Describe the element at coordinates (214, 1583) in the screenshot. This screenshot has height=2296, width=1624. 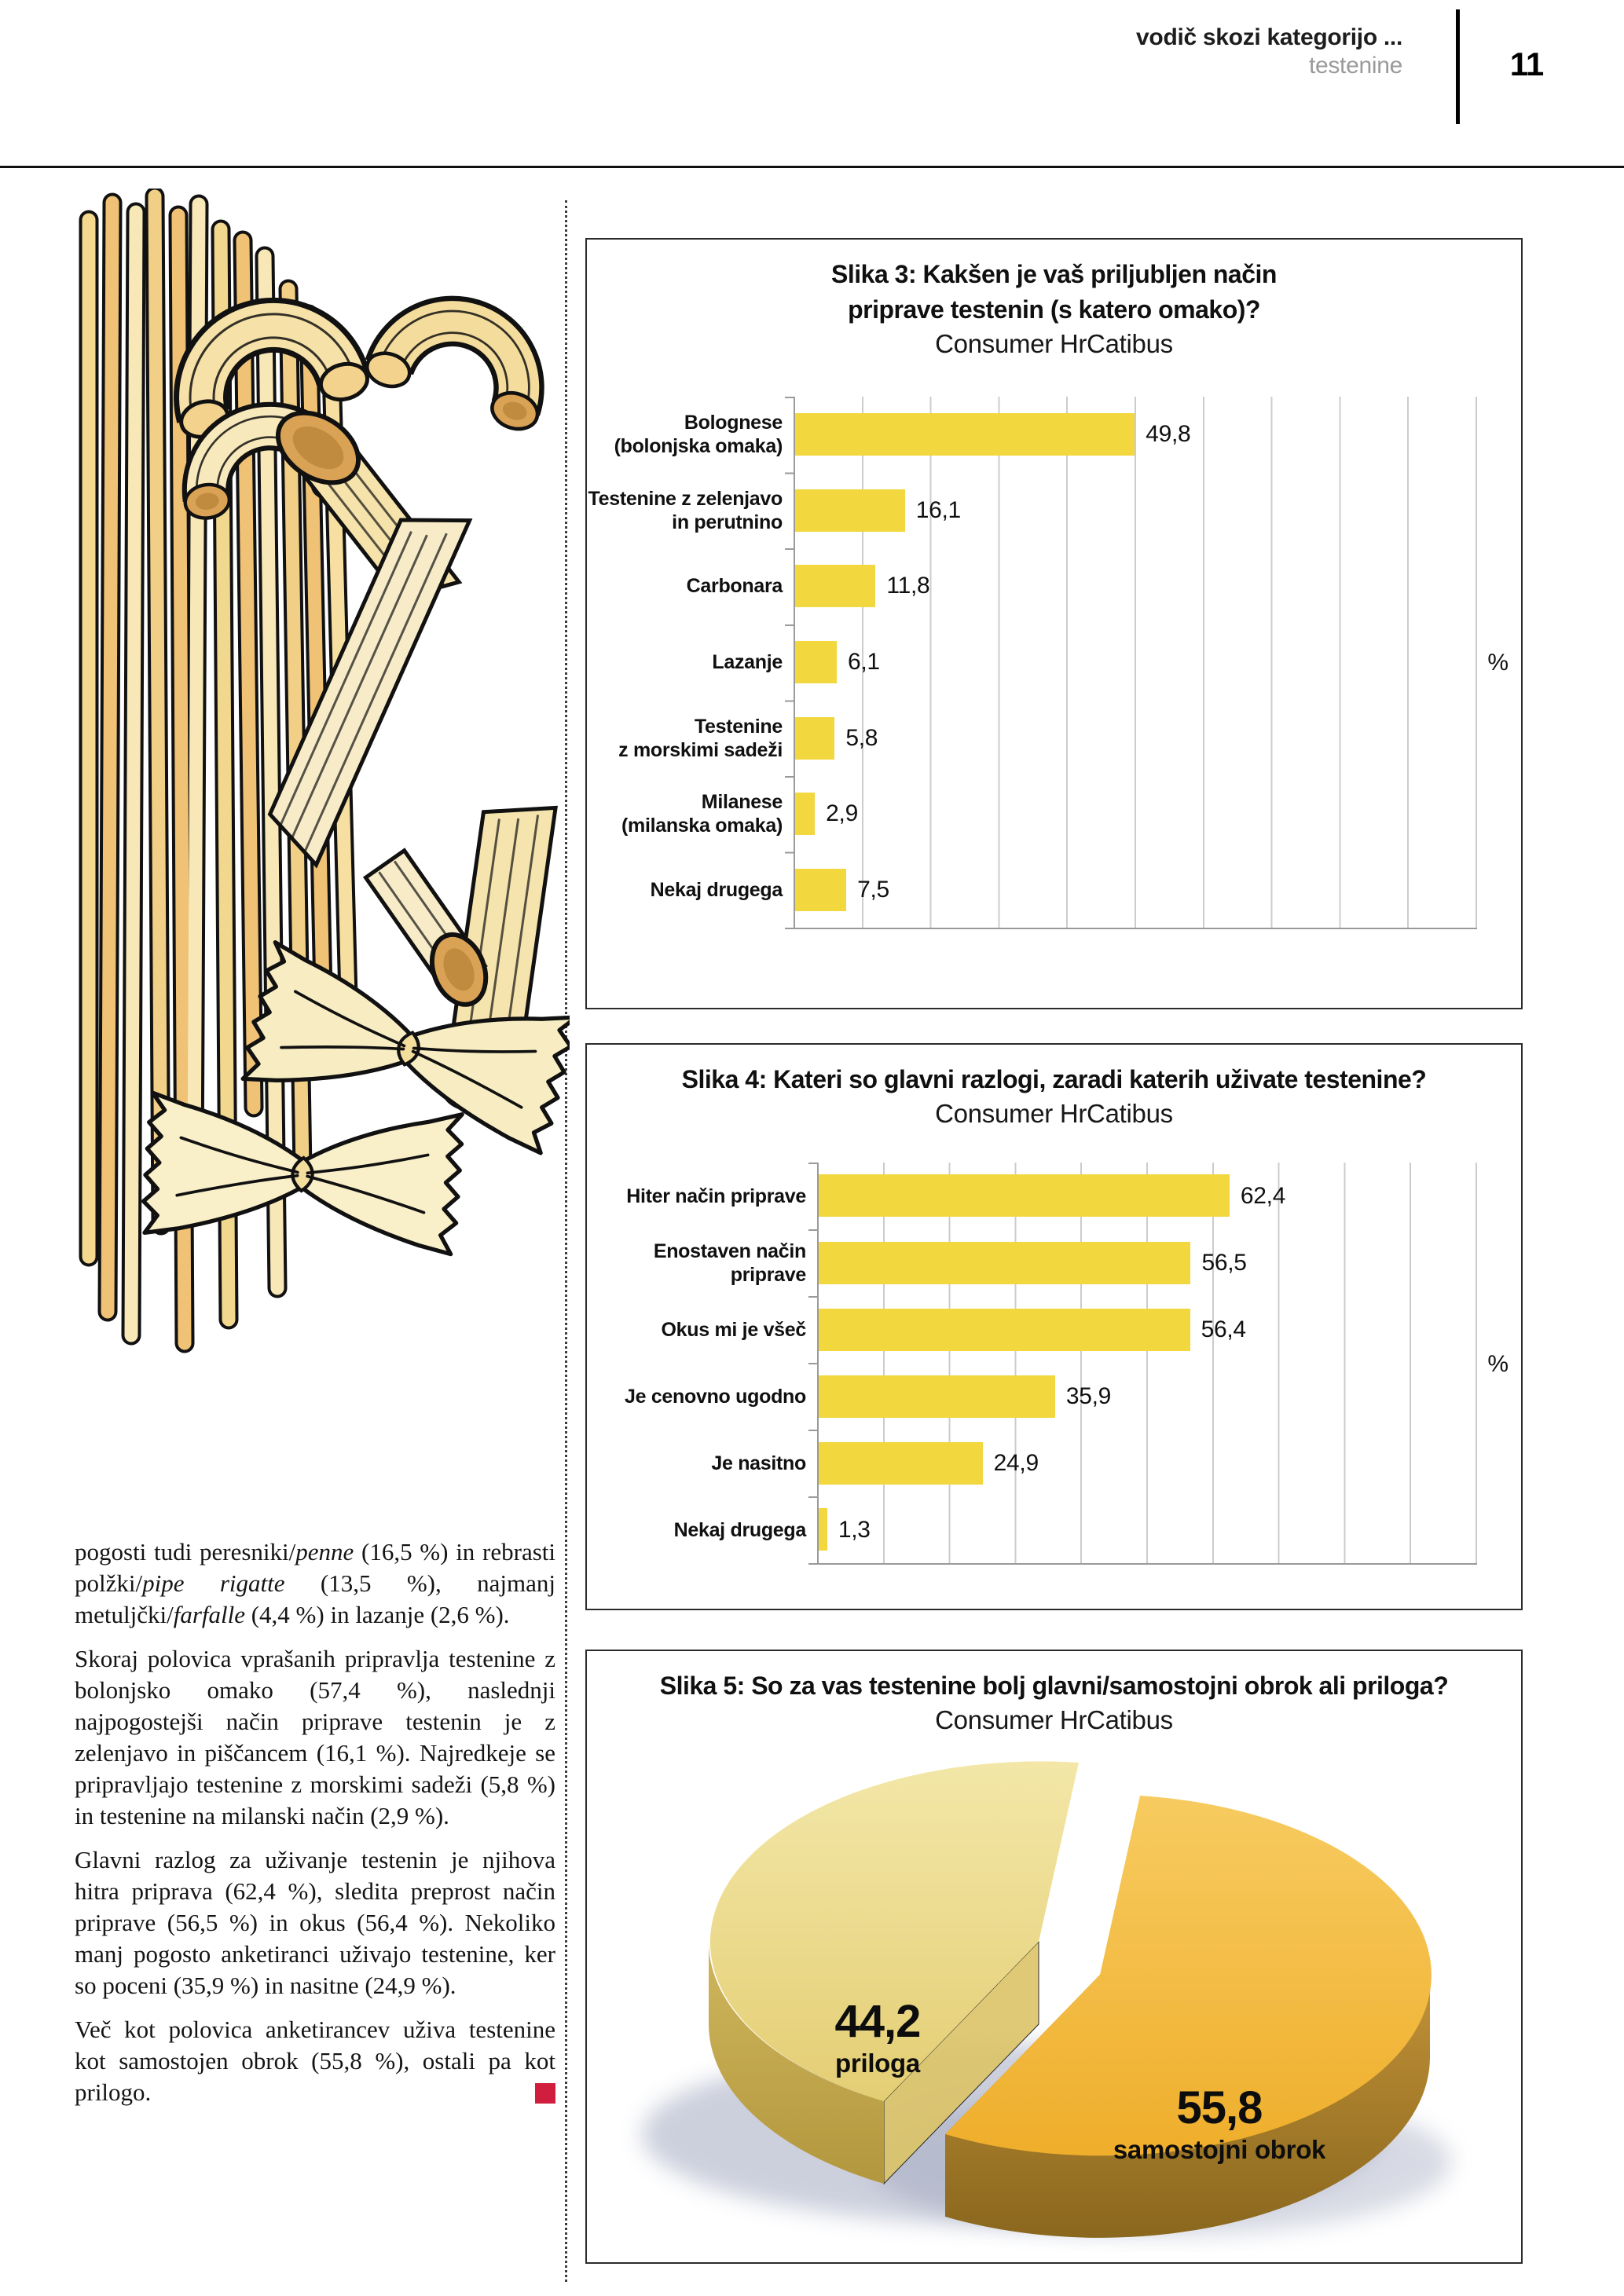
I see `body-text-italic: pipe rigatte` at that location.